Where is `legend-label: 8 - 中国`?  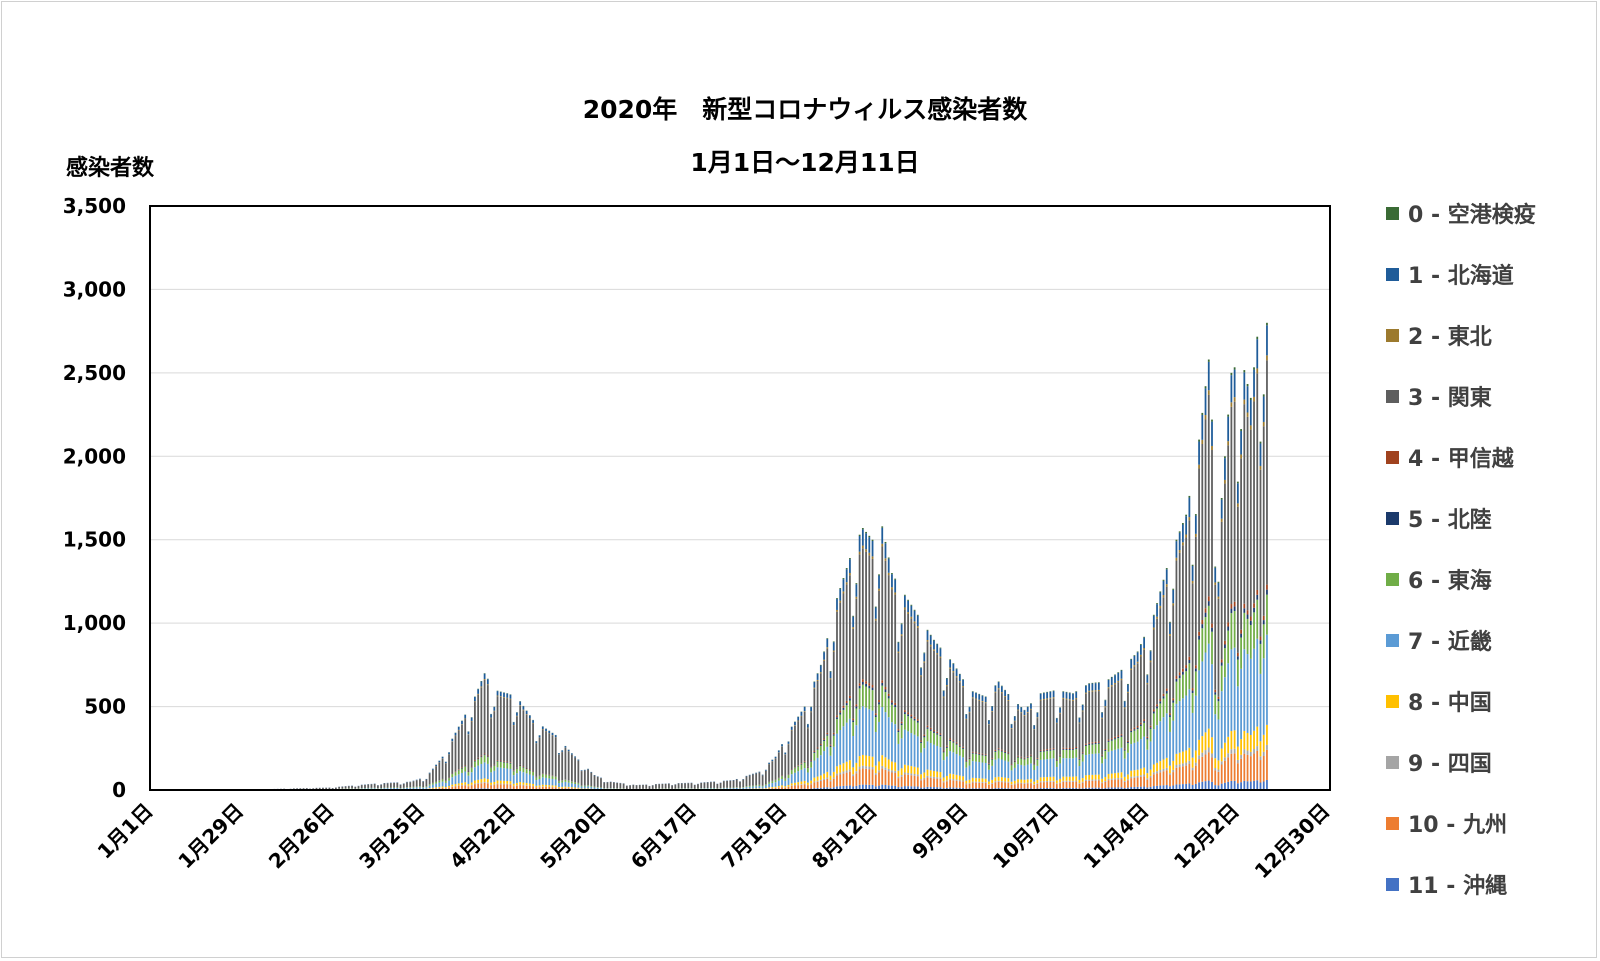 legend-label: 8 - 中国 is located at coordinates (1450, 703).